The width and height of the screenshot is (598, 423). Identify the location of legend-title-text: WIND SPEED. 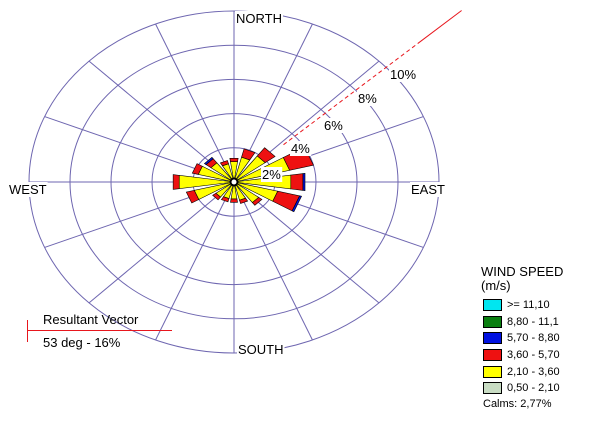
(522, 271).